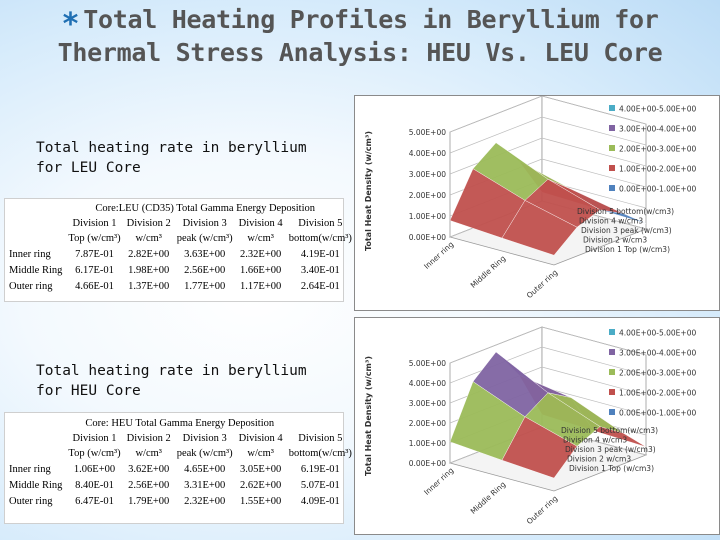  What do you see at coordinates (148, 238) in the screenshot?
I see `leu-unit-div2: w/cm³` at bounding box center [148, 238].